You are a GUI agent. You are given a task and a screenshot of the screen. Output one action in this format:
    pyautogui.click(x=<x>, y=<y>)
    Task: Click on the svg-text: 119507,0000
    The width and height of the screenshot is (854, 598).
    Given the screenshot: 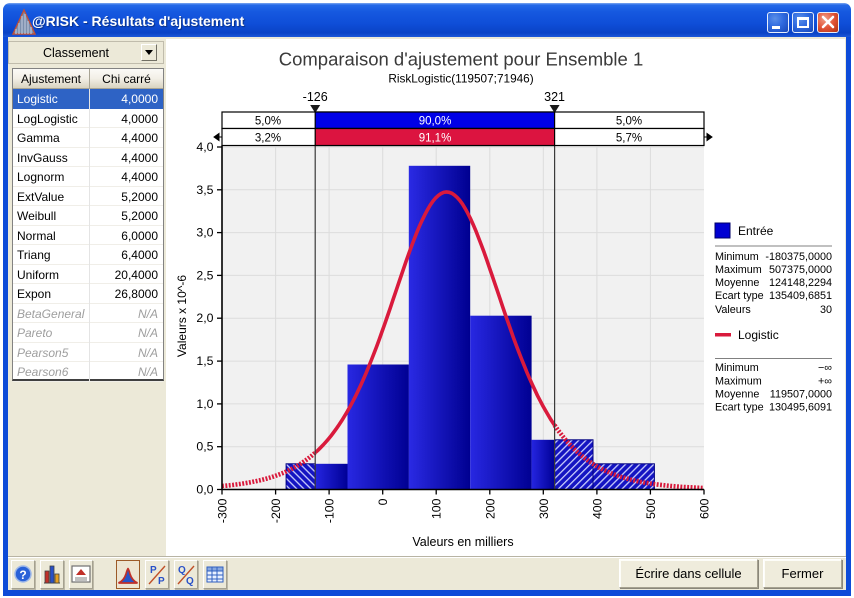 What is the action you would take?
    pyautogui.click(x=801, y=395)
    